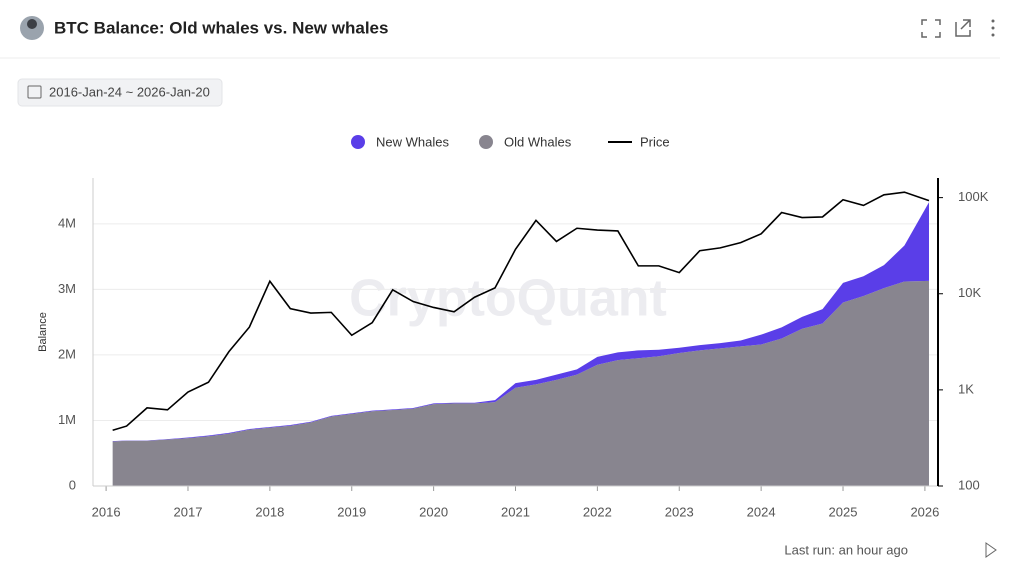 The height and width of the screenshot is (573, 1024). Describe the element at coordinates (515, 511) in the screenshot. I see `x-tick-label: 2021` at that location.